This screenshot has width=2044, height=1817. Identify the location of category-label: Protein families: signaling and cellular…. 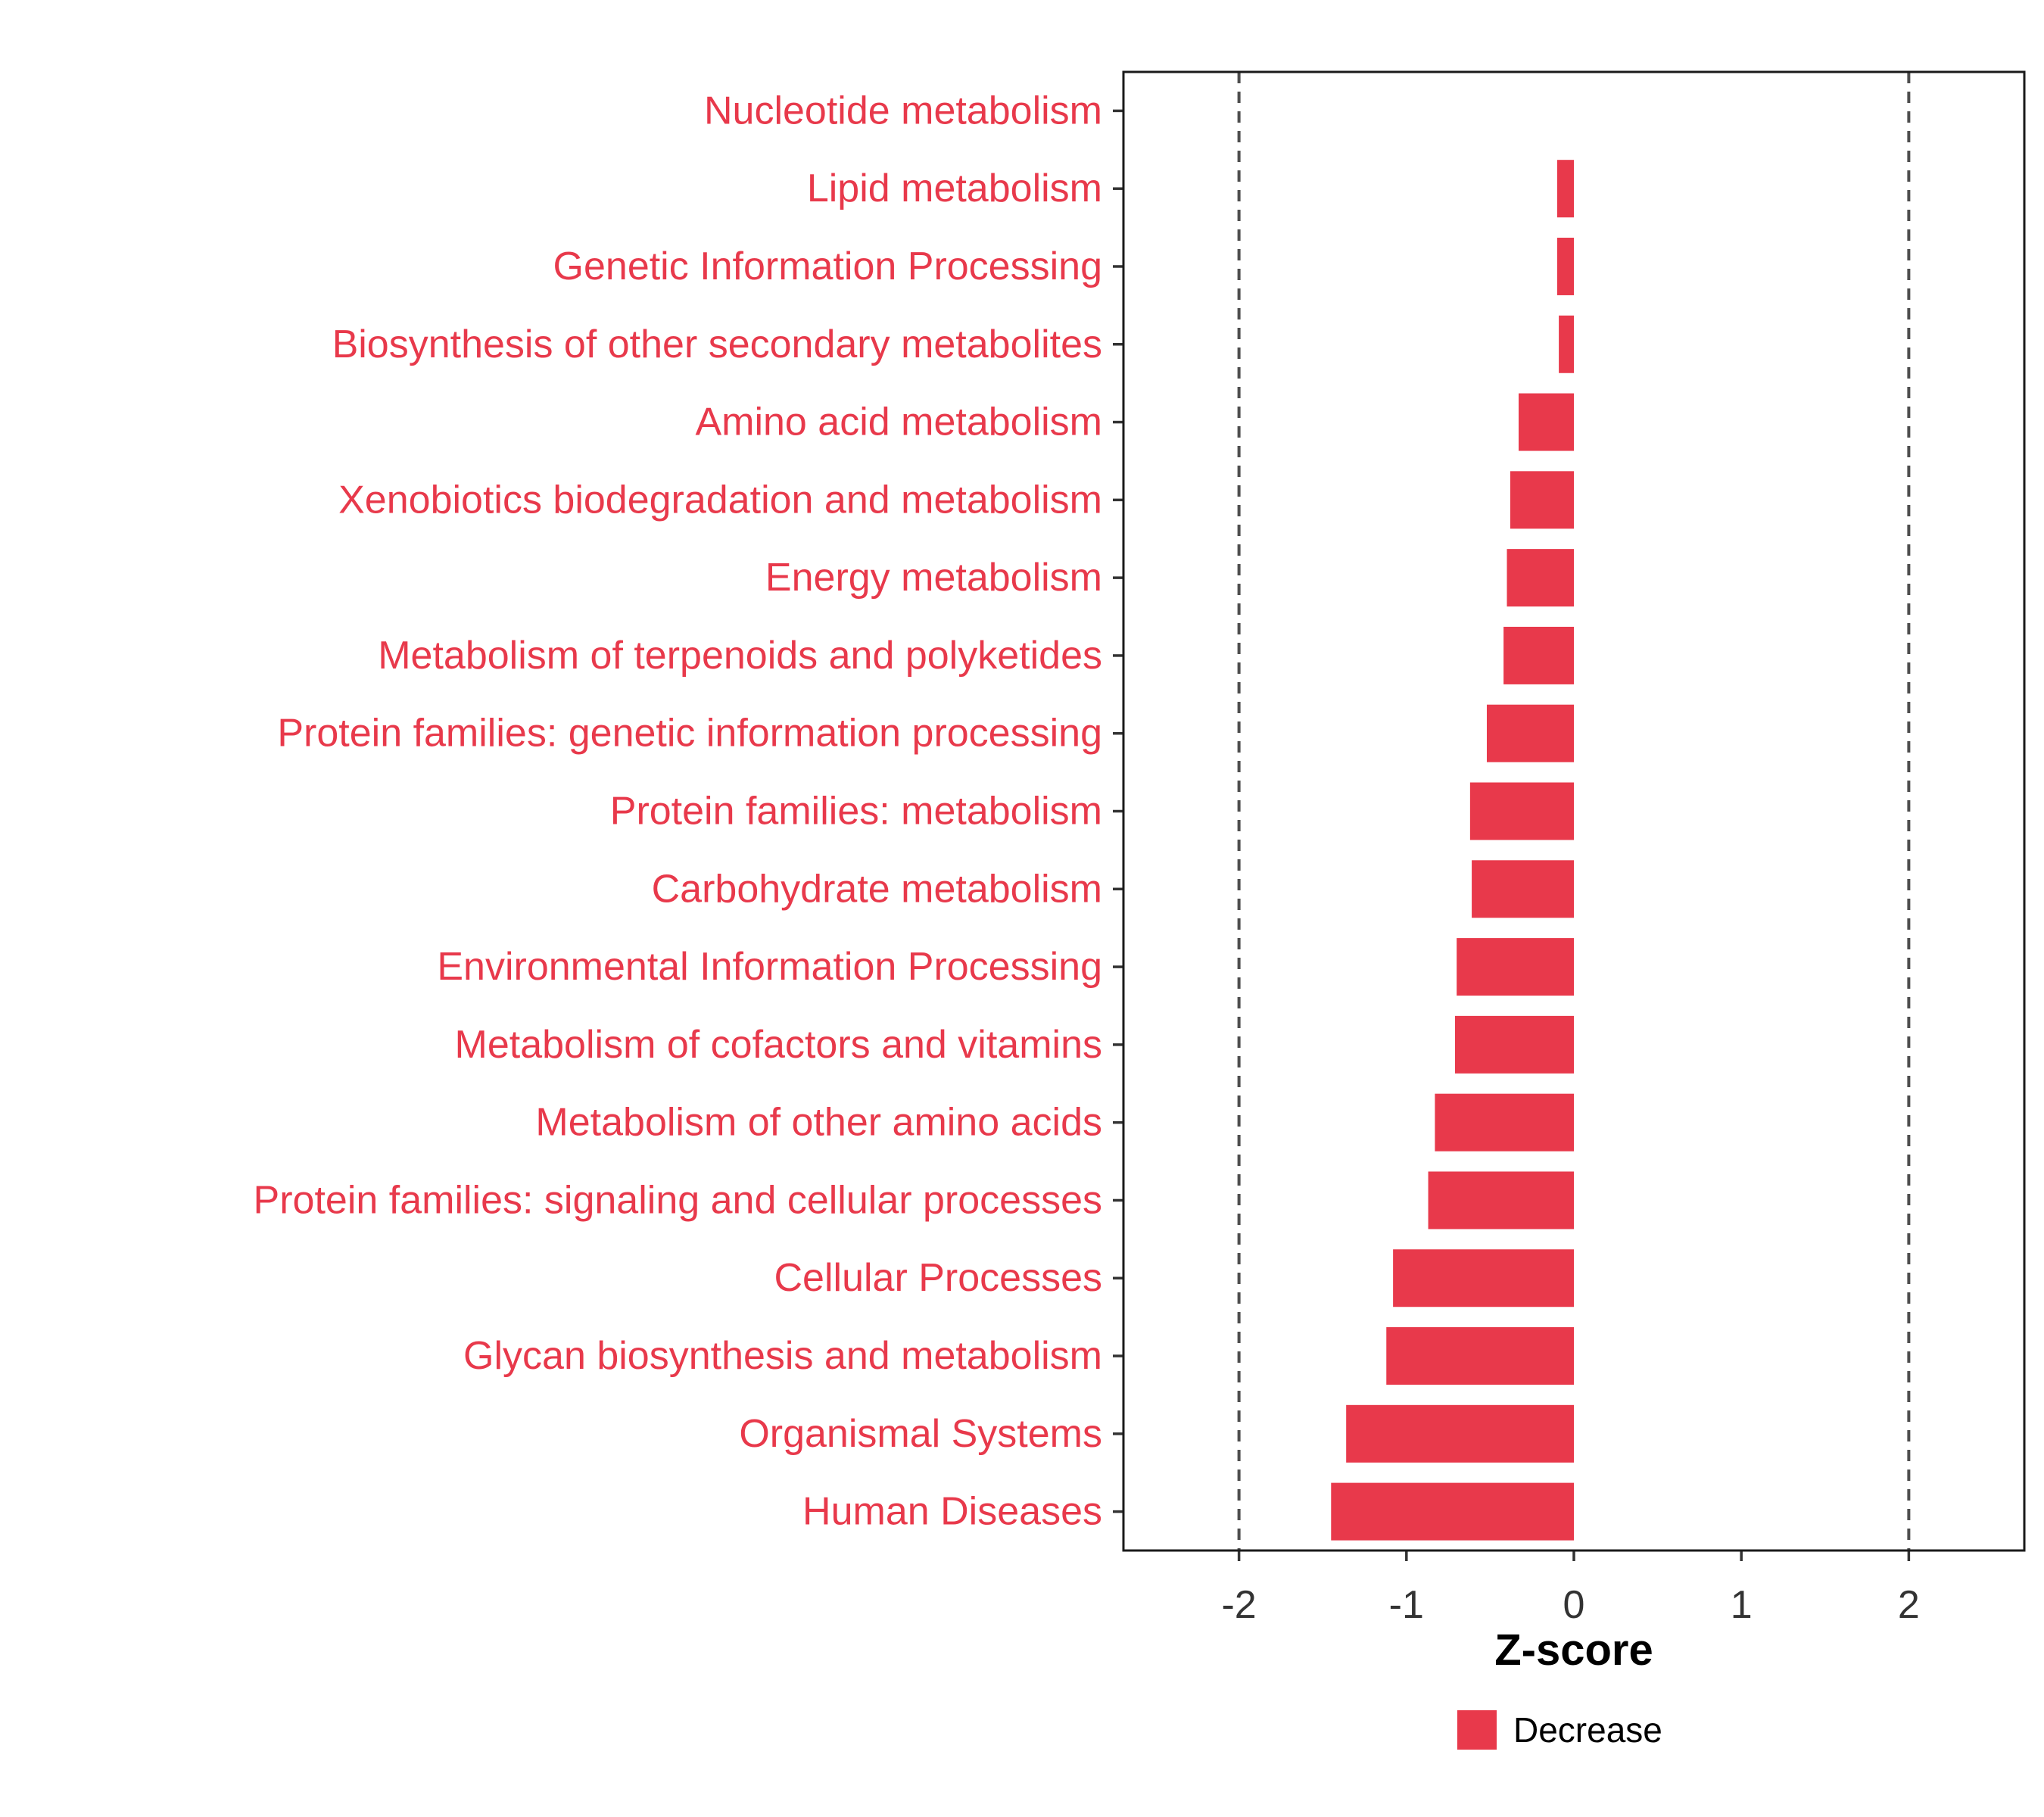
(678, 1200).